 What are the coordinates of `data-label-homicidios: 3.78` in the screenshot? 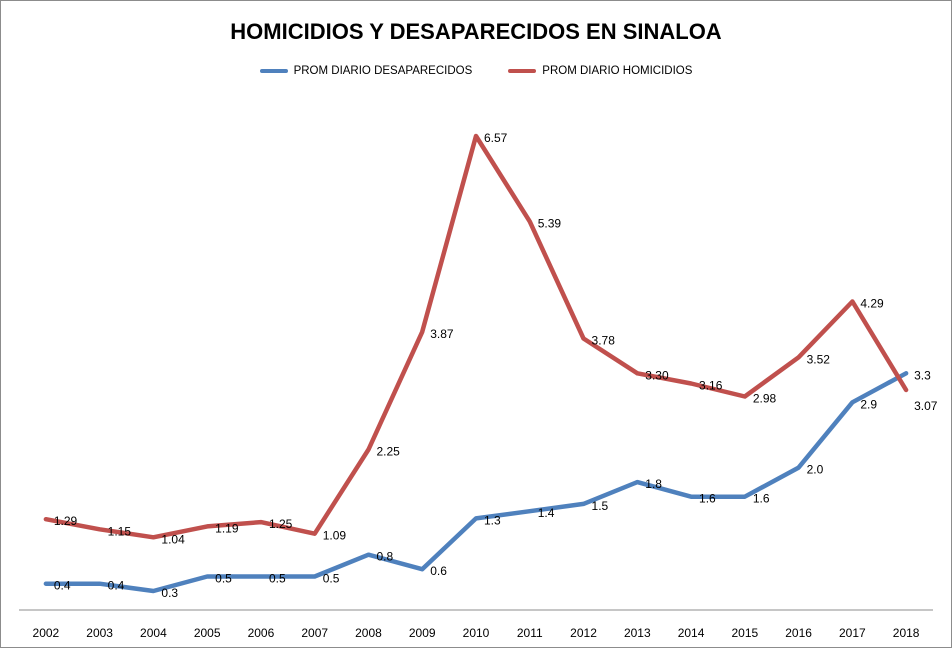 It's located at (604, 340).